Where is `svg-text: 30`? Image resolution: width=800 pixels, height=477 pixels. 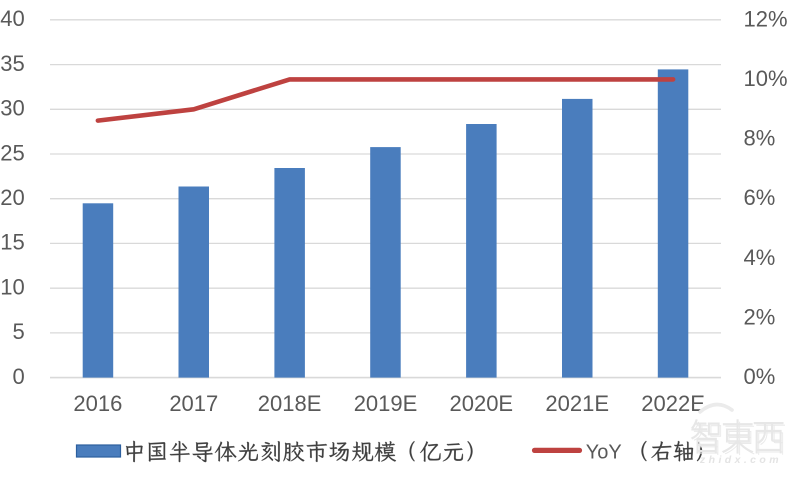 svg-text: 30 is located at coordinates (12, 108).